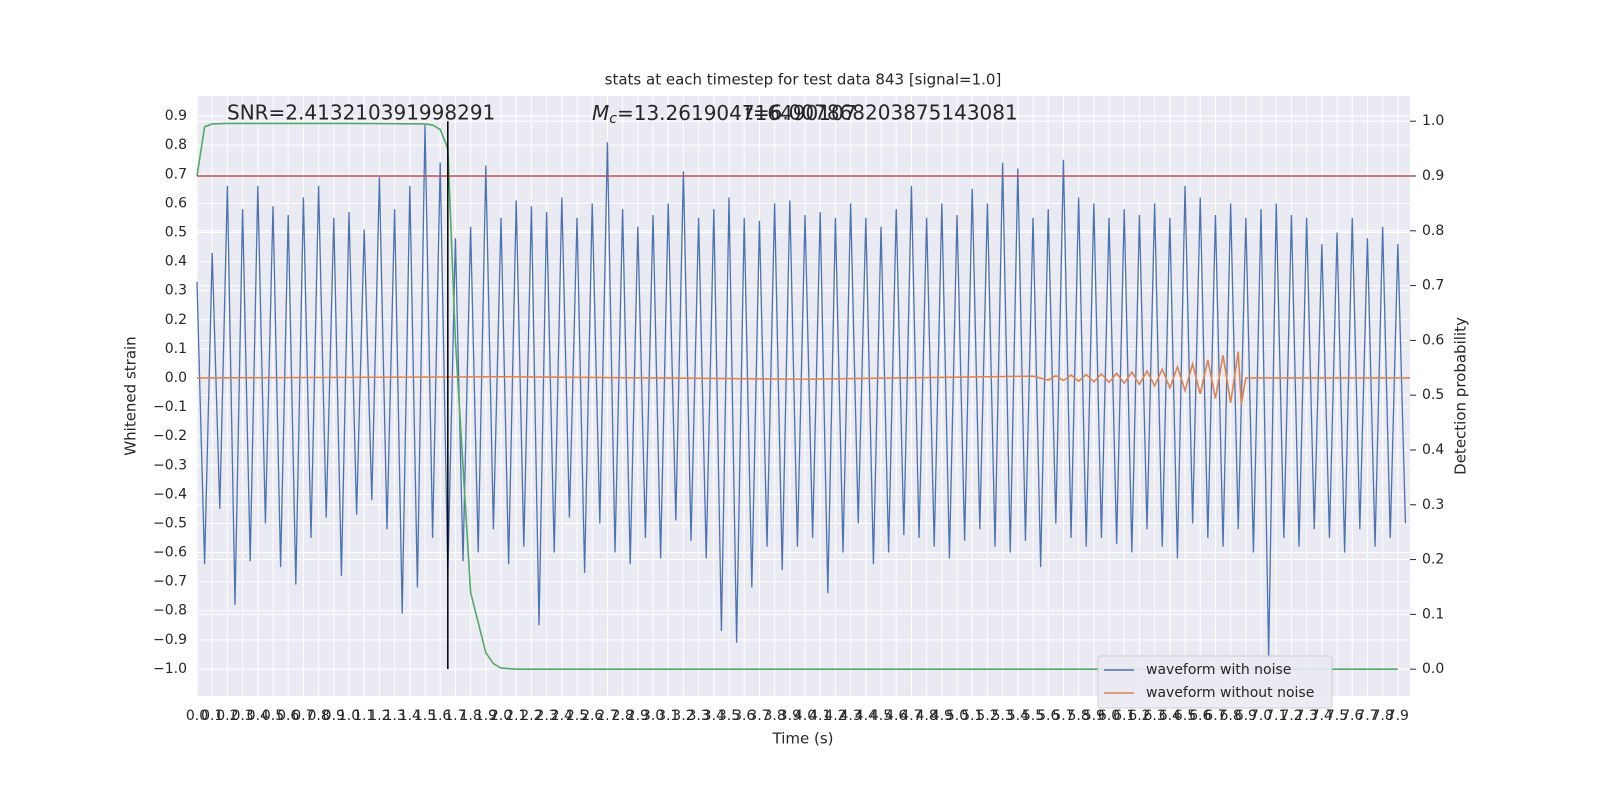 This screenshot has height=800, width=1600. Describe the element at coordinates (170, 523) in the screenshot. I see `y-tick-label: −0.5` at that location.